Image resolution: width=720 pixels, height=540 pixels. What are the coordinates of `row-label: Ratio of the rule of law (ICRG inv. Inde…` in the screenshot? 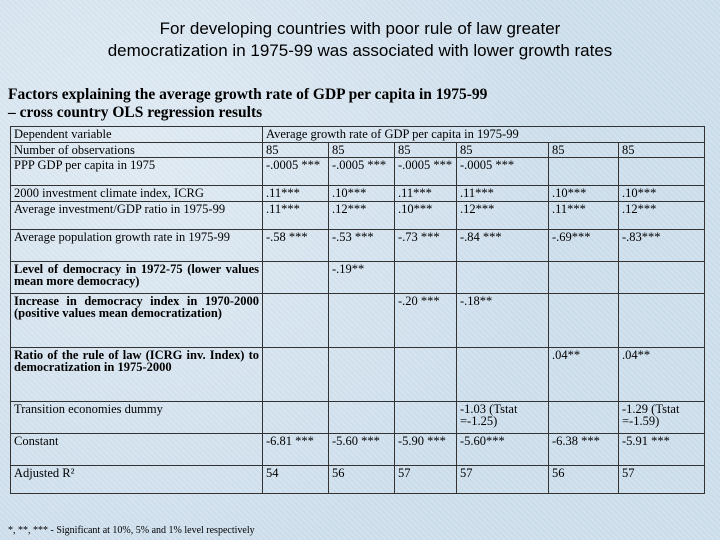 It's located at (136, 374).